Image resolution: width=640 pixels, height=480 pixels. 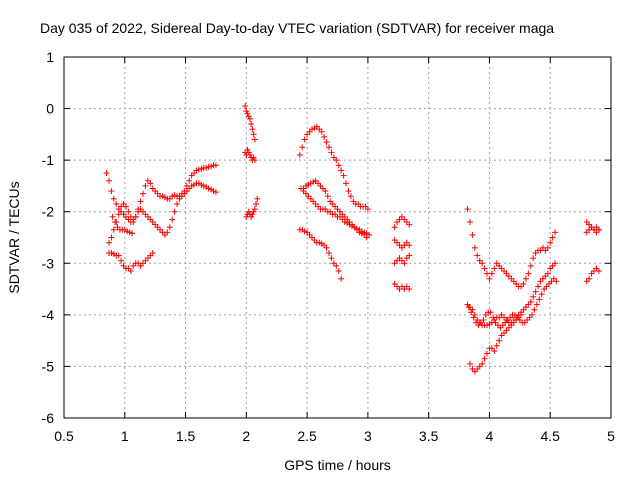 What do you see at coordinates (50, 109) in the screenshot?
I see `y-tick-label: 0` at bounding box center [50, 109].